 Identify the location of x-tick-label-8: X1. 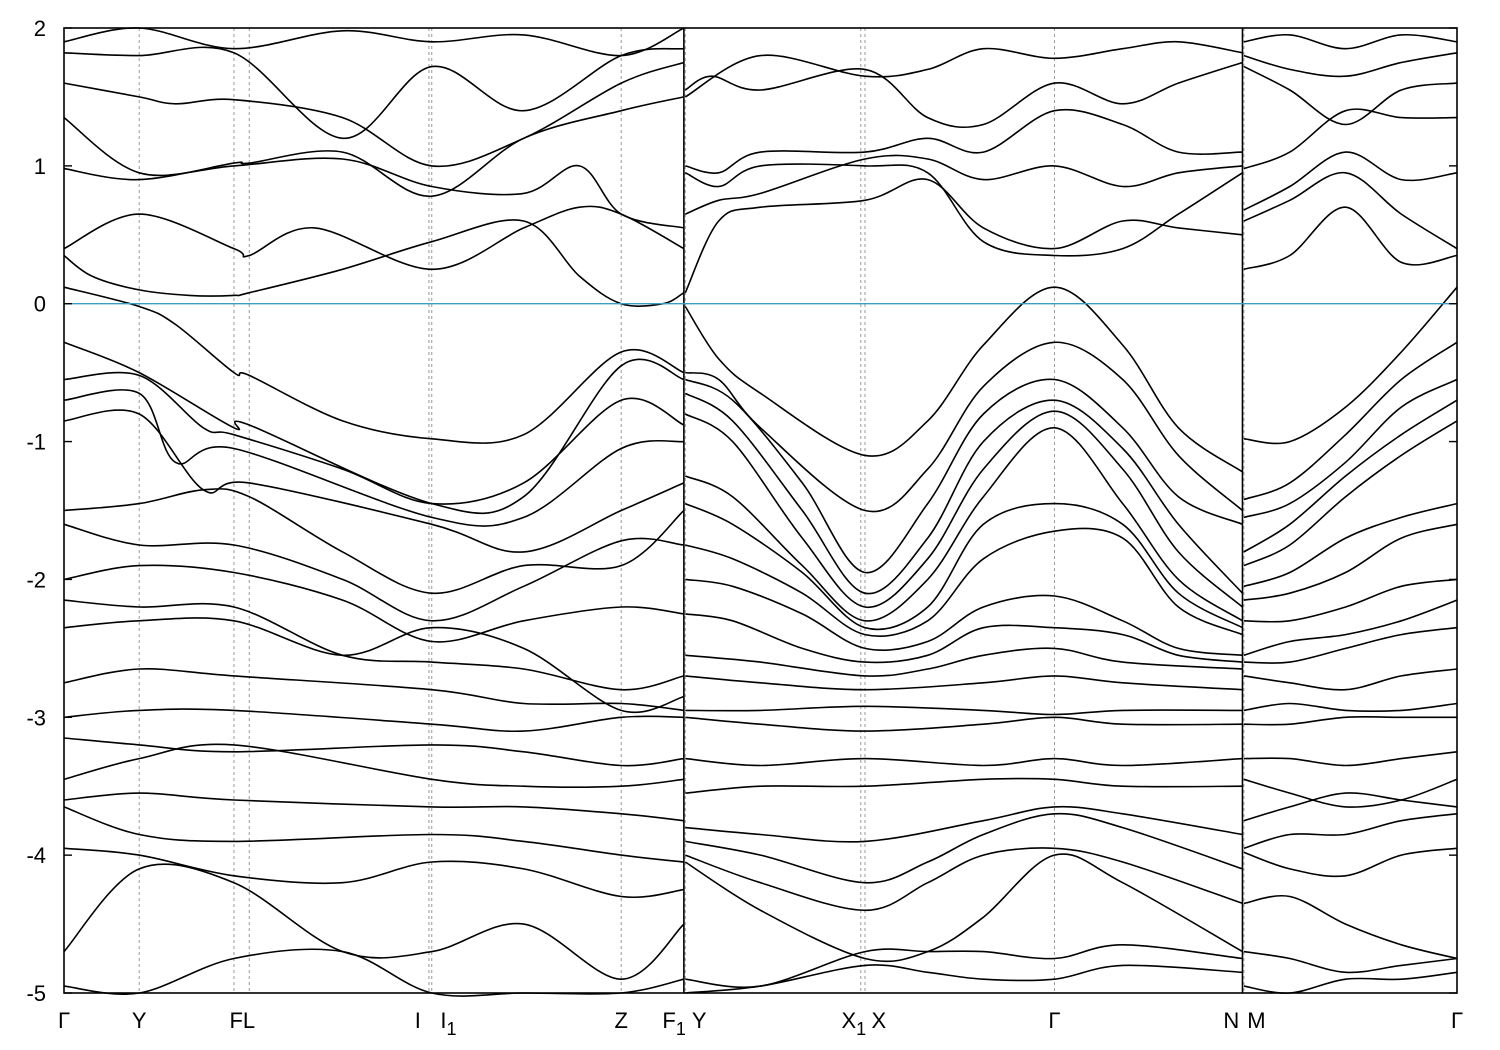
(853, 1023).